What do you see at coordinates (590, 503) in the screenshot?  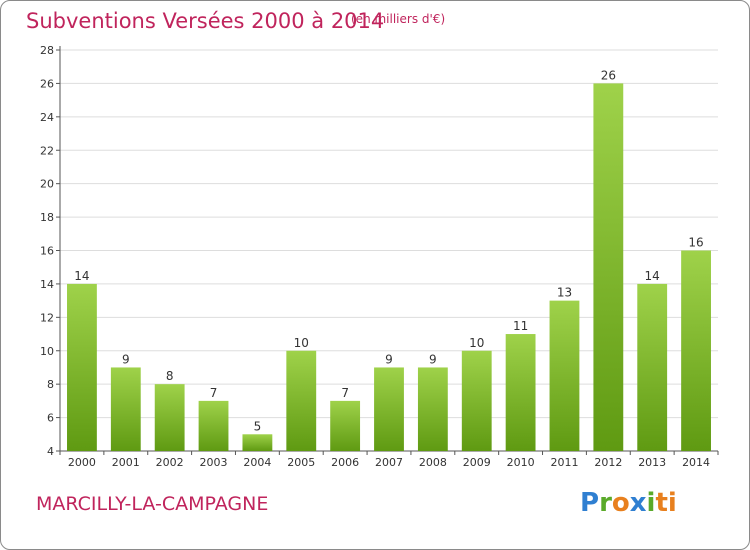 I see `logo-letter: P` at bounding box center [590, 503].